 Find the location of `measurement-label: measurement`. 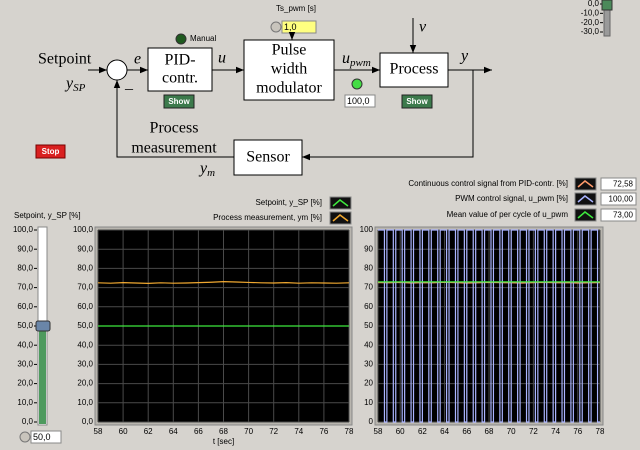

measurement-label: measurement is located at coordinates (174, 148).